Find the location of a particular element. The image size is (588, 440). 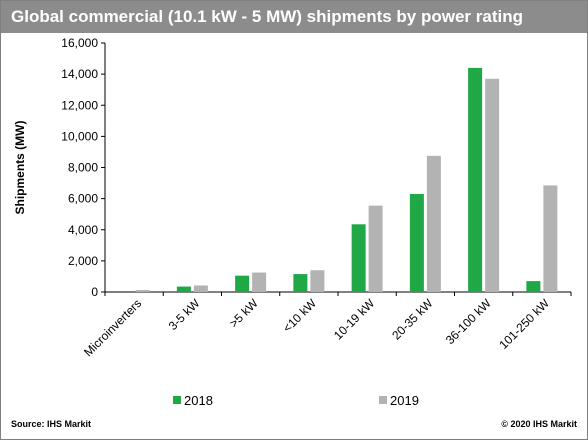

legend-2019-label: 2019 is located at coordinates (404, 400).